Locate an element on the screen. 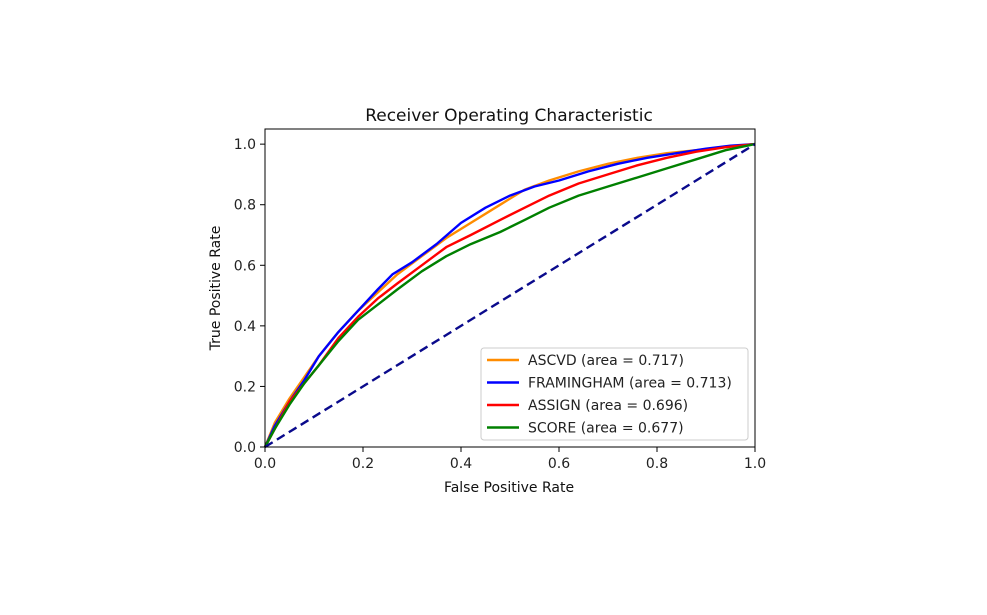 This screenshot has height=615, width=987. x-tick-label-0: 0.0 is located at coordinates (265, 464).